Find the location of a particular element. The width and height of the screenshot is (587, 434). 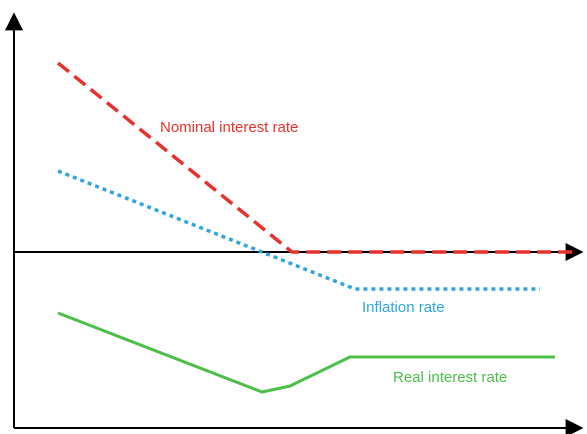

real-interest-rate-label: Real interest rate is located at coordinates (450, 377).